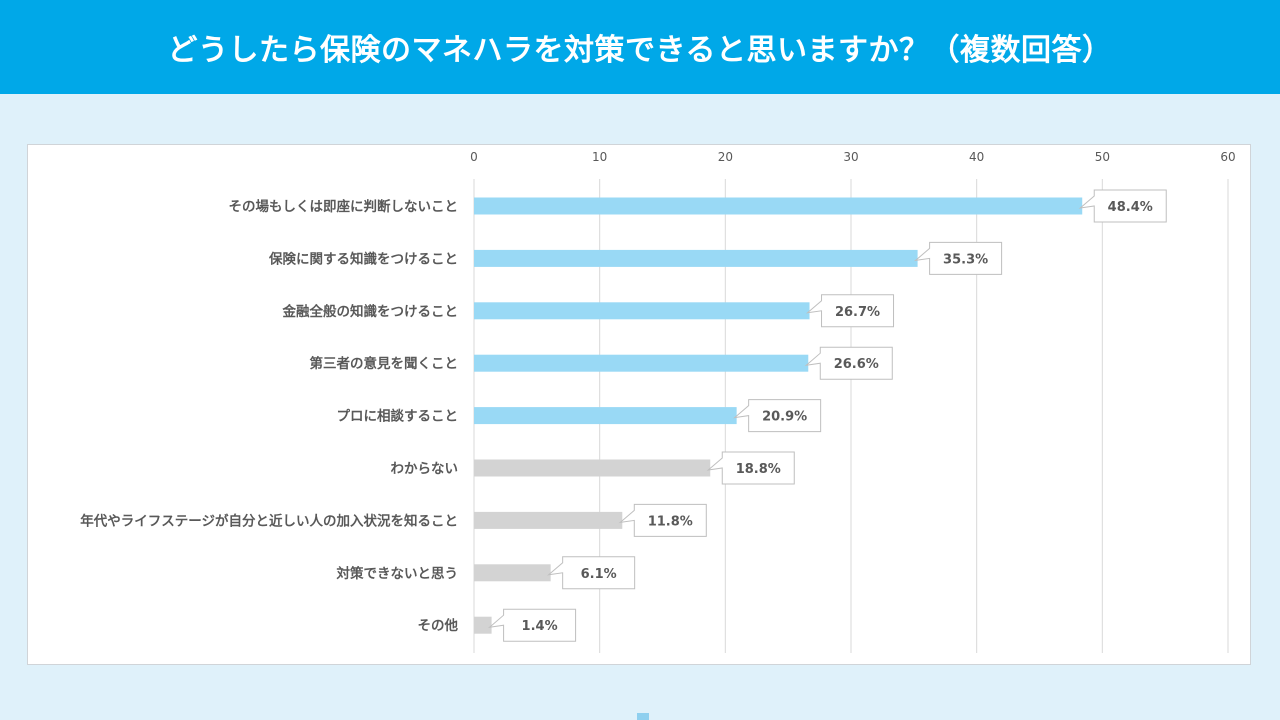 Image resolution: width=1280 pixels, height=720 pixels. I want to click on data-label: 11.8%, so click(670, 521).